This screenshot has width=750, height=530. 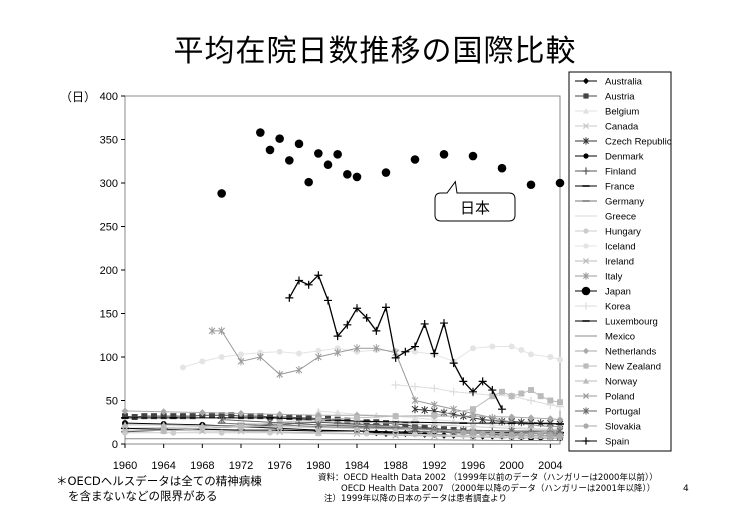 I want to click on japan-callout: 日本, so click(x=475, y=201).